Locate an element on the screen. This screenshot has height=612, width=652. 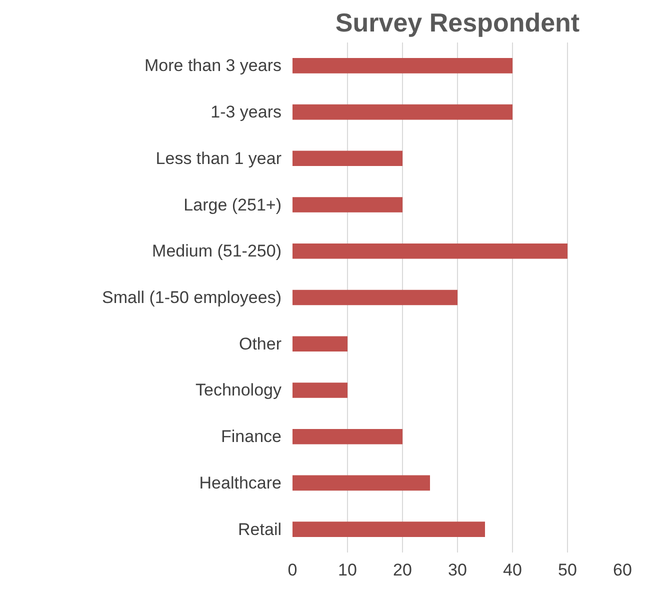
y-tick-label: Retail is located at coordinates (260, 529).